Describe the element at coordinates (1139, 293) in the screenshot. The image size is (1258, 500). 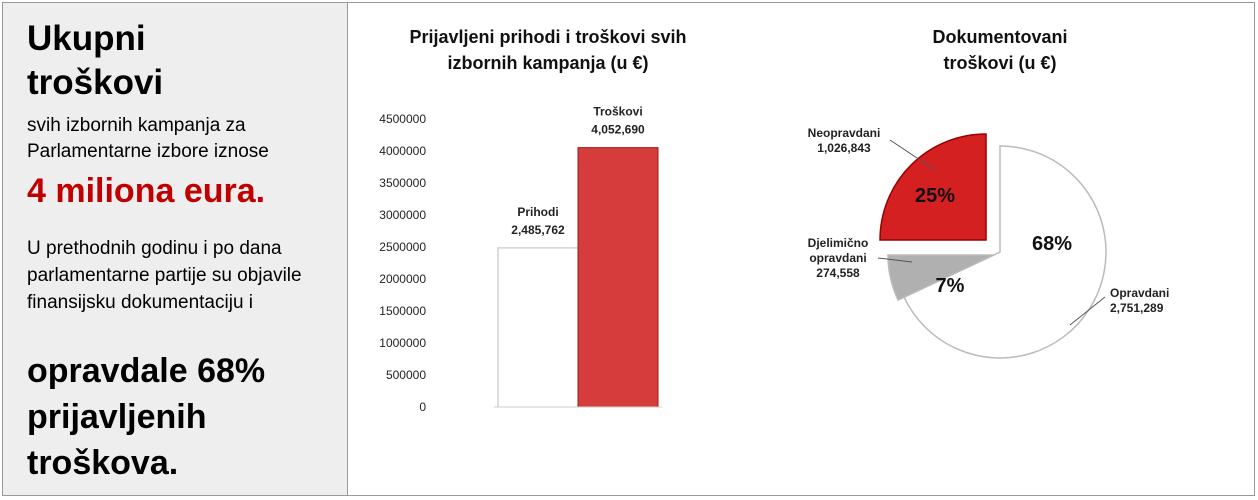
I see `pie-category-label: Opravdani` at that location.